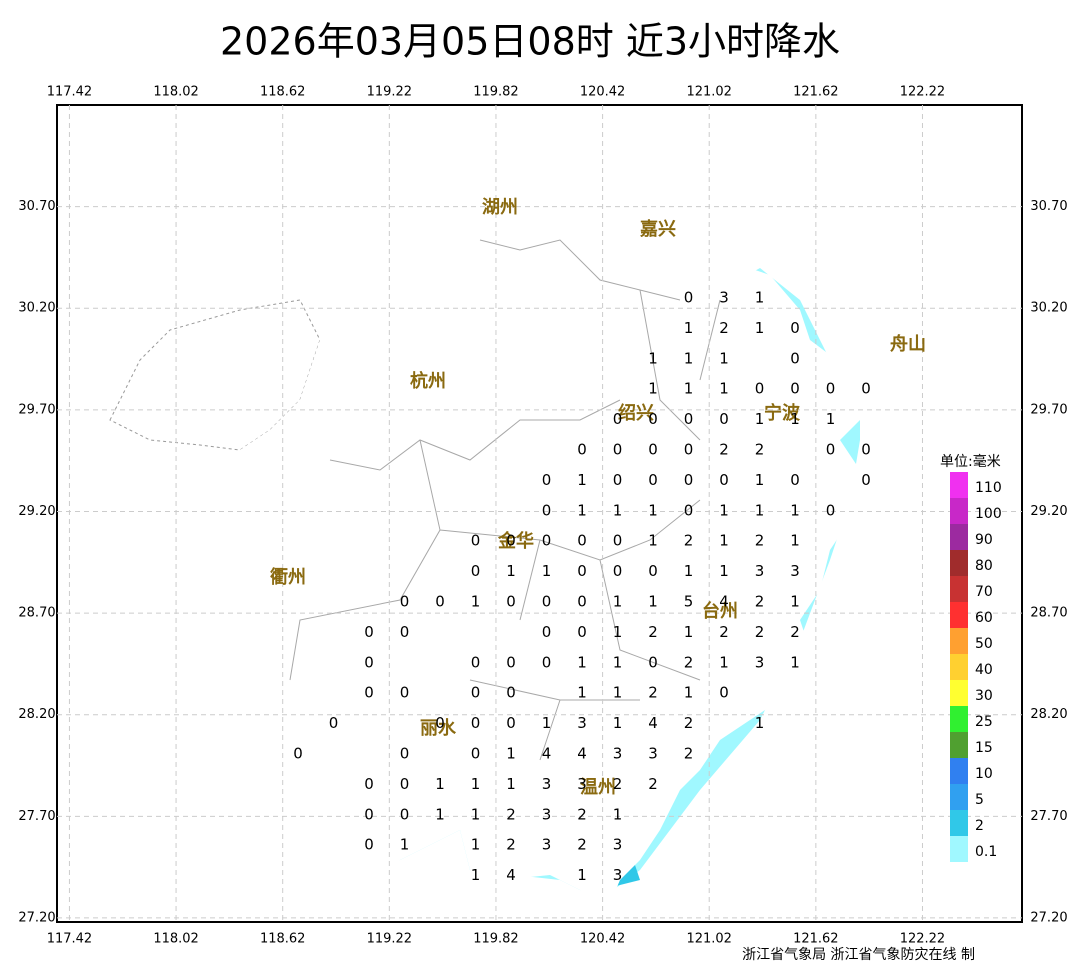  What do you see at coordinates (1048, 613) in the screenshot?
I see `y-tick-label: 28.70` at bounding box center [1048, 613].